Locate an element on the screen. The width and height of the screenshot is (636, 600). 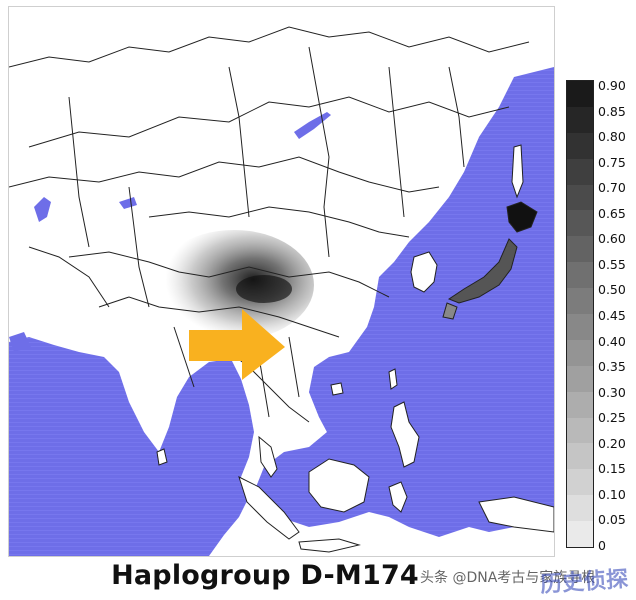
legend-tick-label: 0.15 is located at coordinates (612, 469).